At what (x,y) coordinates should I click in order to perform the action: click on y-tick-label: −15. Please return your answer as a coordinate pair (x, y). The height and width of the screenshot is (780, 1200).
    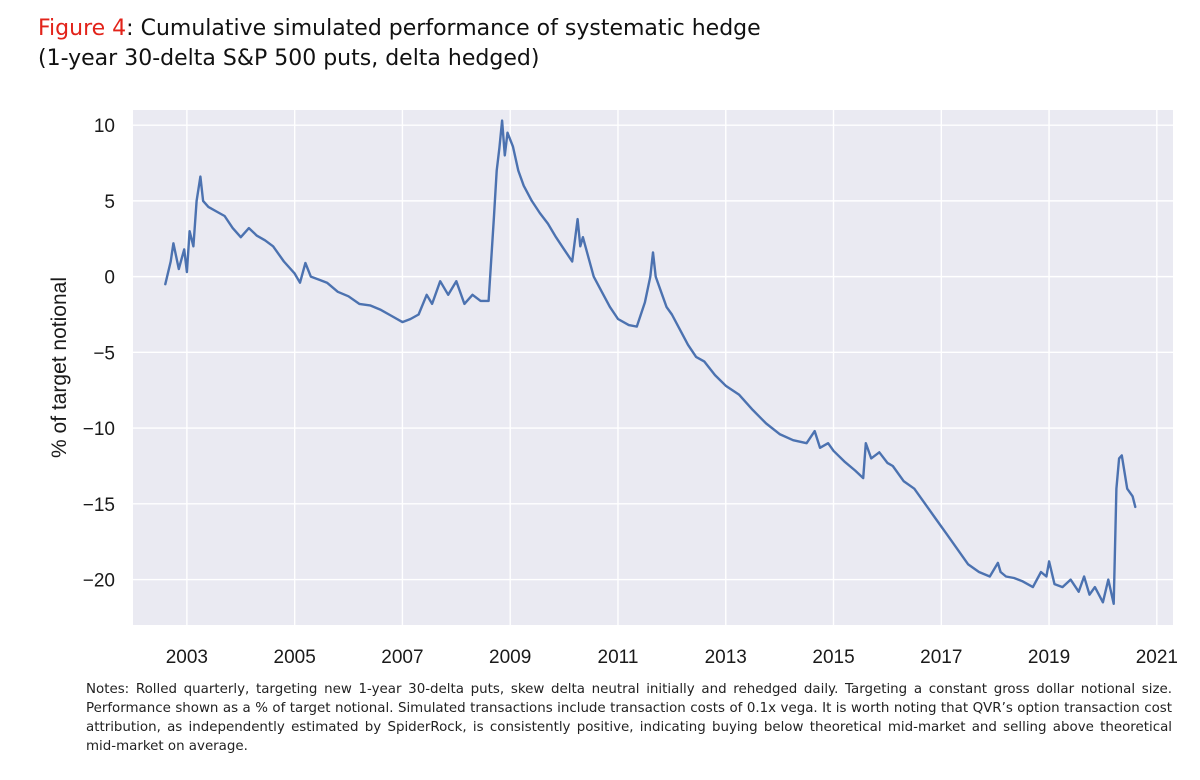
    Looking at the image, I should click on (99, 505).